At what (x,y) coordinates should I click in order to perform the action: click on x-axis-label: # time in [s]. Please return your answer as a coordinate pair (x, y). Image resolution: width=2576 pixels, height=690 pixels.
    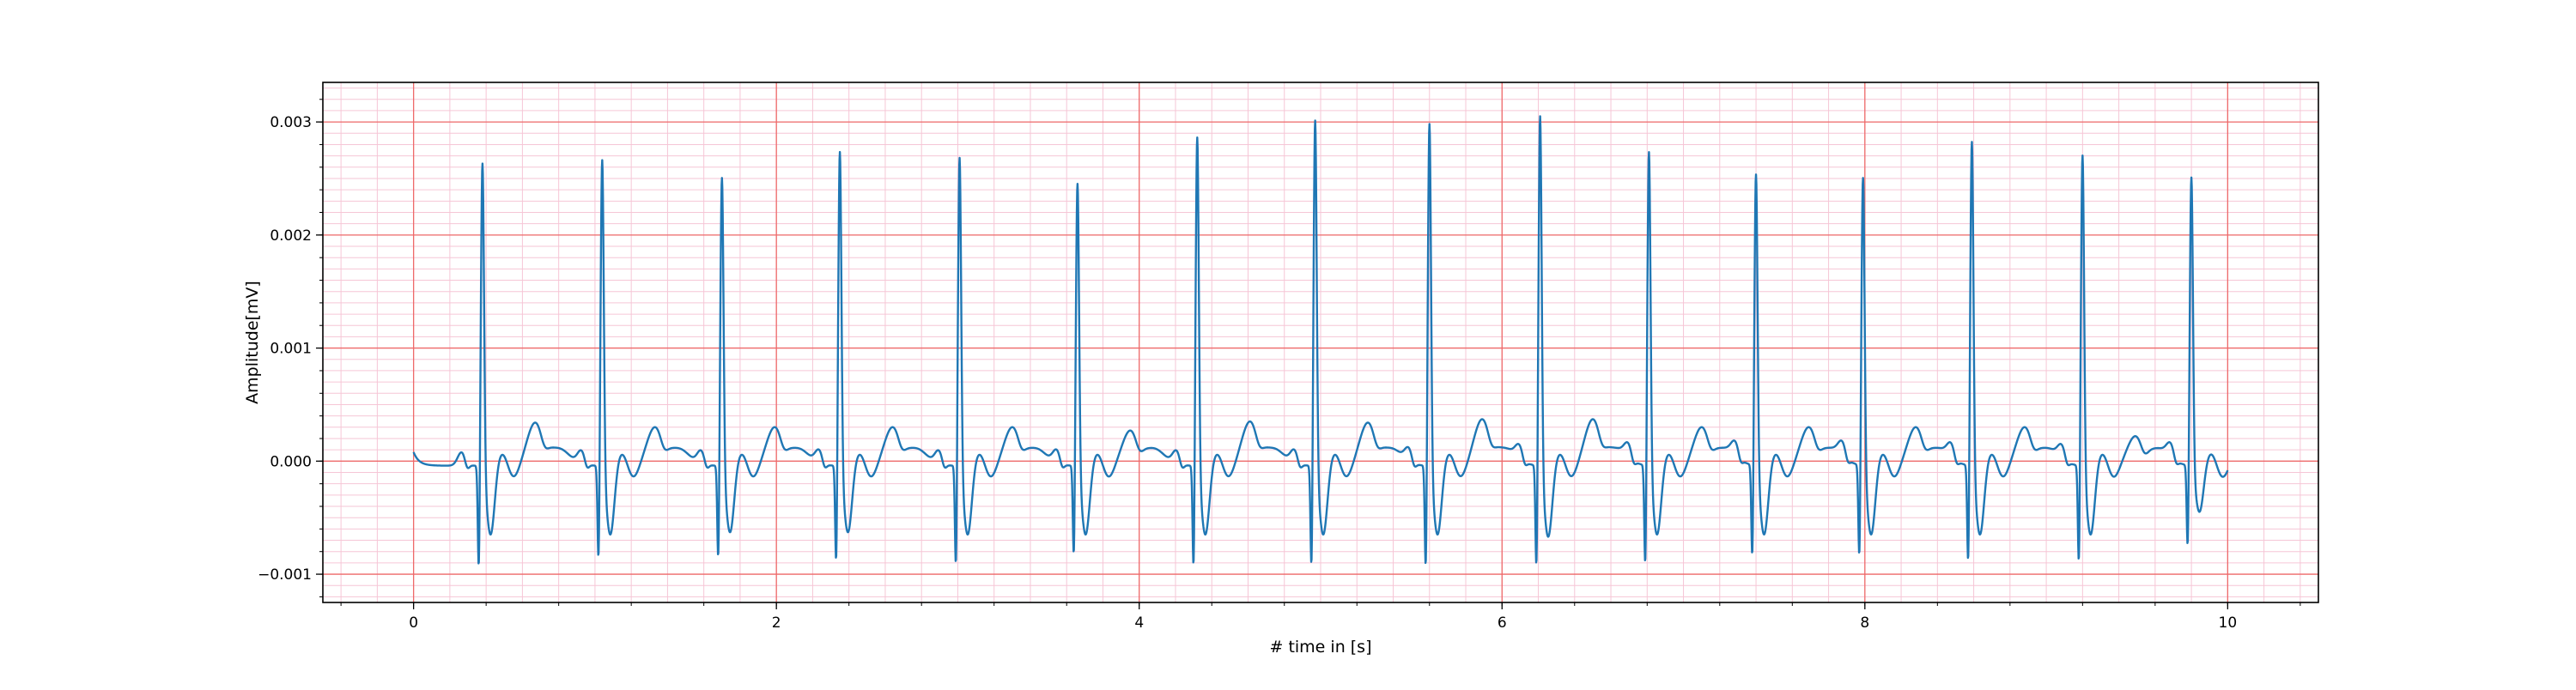
    Looking at the image, I should click on (1320, 647).